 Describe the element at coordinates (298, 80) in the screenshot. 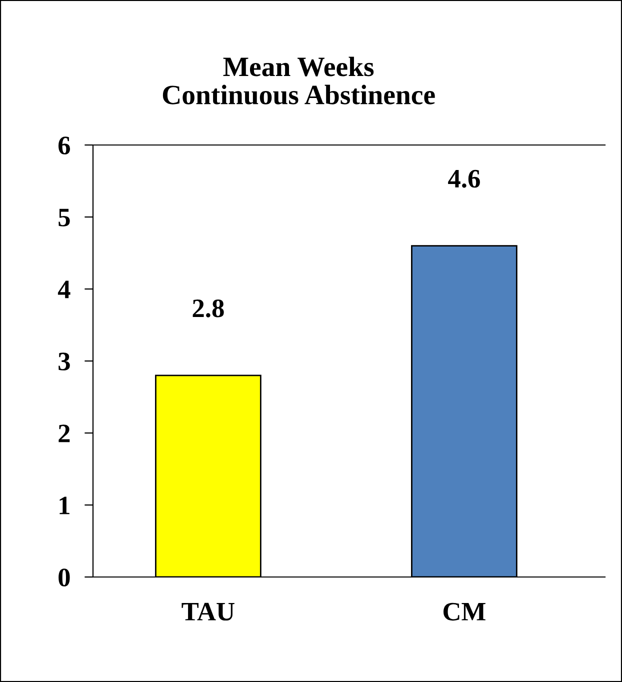

I see `chart-title: Mean Weeks Continuous Abstinence` at that location.